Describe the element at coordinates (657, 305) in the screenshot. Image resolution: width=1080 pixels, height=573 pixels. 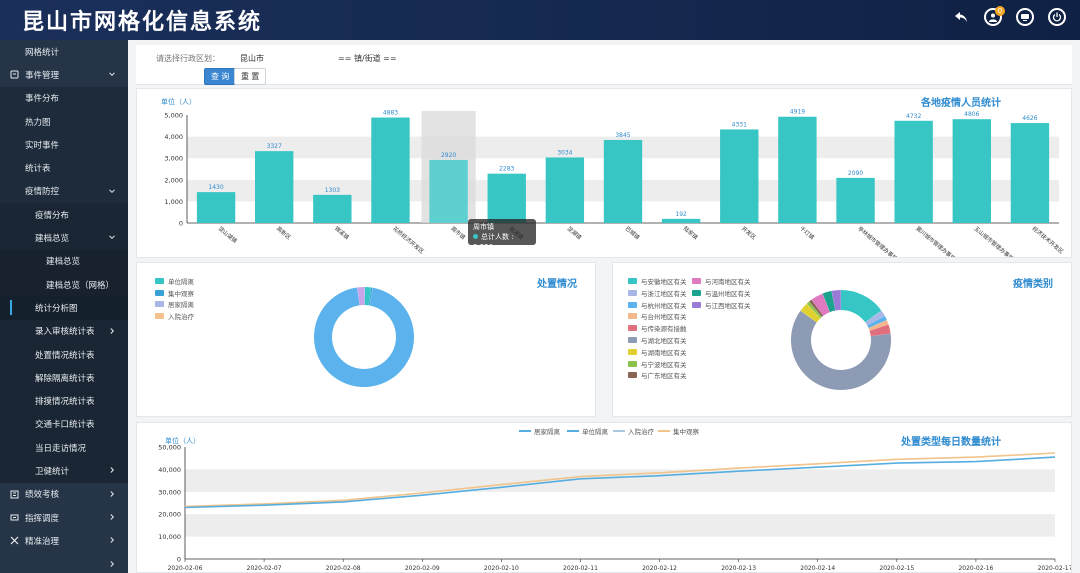
I see `legend-item: 与杭州地区有关` at that location.